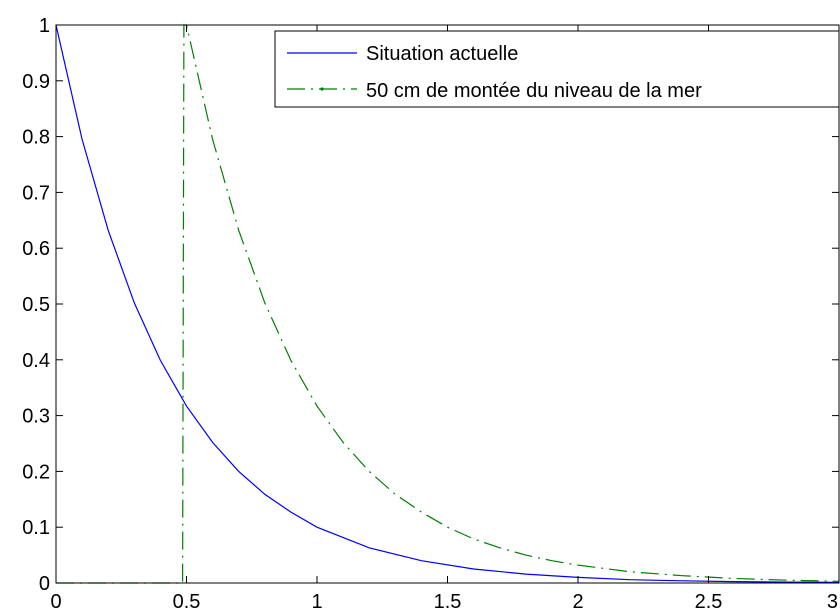  I want to click on y-tick-label: 0.4, so click(36, 361).